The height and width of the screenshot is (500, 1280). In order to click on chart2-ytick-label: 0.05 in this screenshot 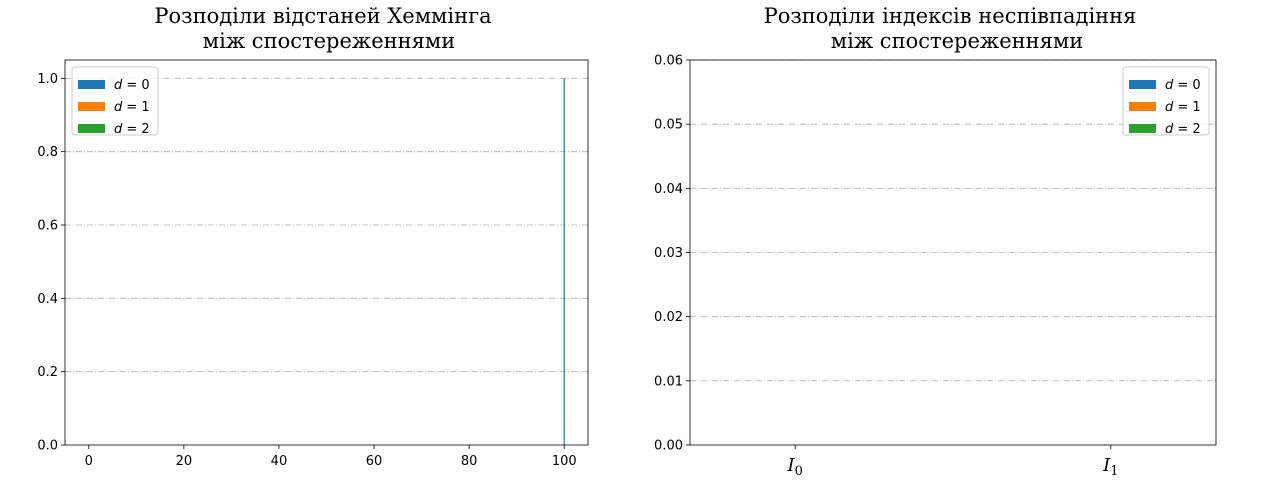, I will do `click(668, 125)`.